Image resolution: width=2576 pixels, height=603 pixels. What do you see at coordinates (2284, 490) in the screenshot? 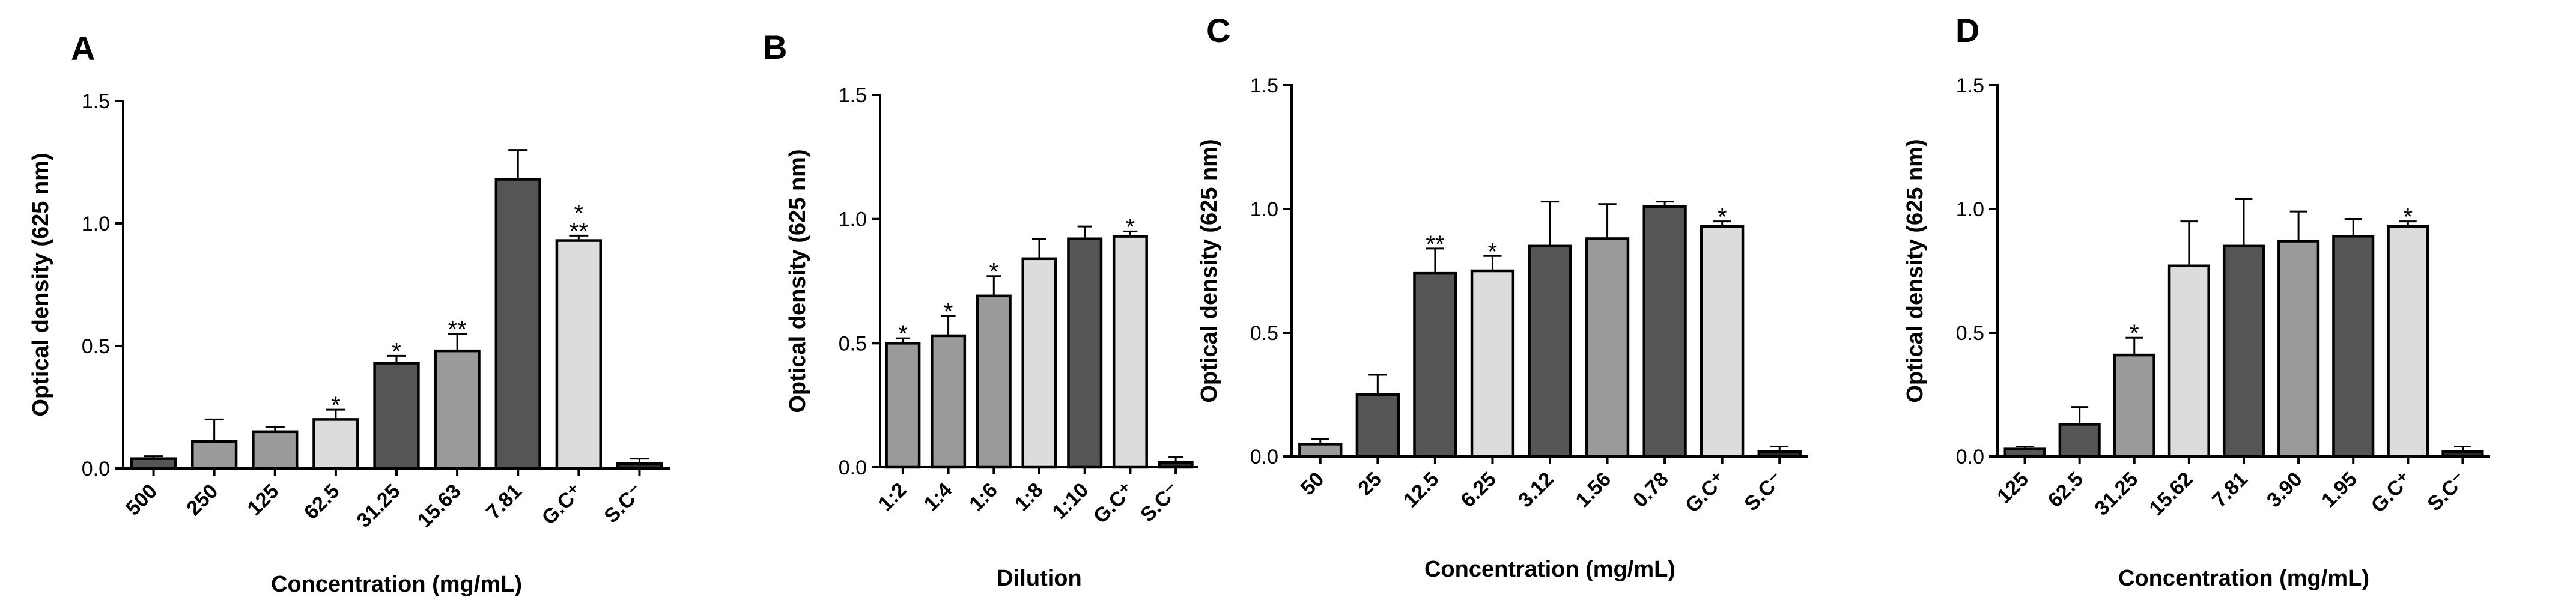
I see `x-tick-label: 3.90` at bounding box center [2284, 490].